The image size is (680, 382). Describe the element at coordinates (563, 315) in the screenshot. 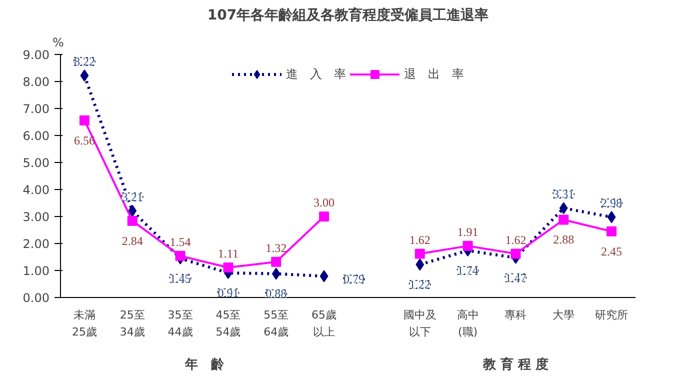

I see `x-tick-label: 大學` at that location.